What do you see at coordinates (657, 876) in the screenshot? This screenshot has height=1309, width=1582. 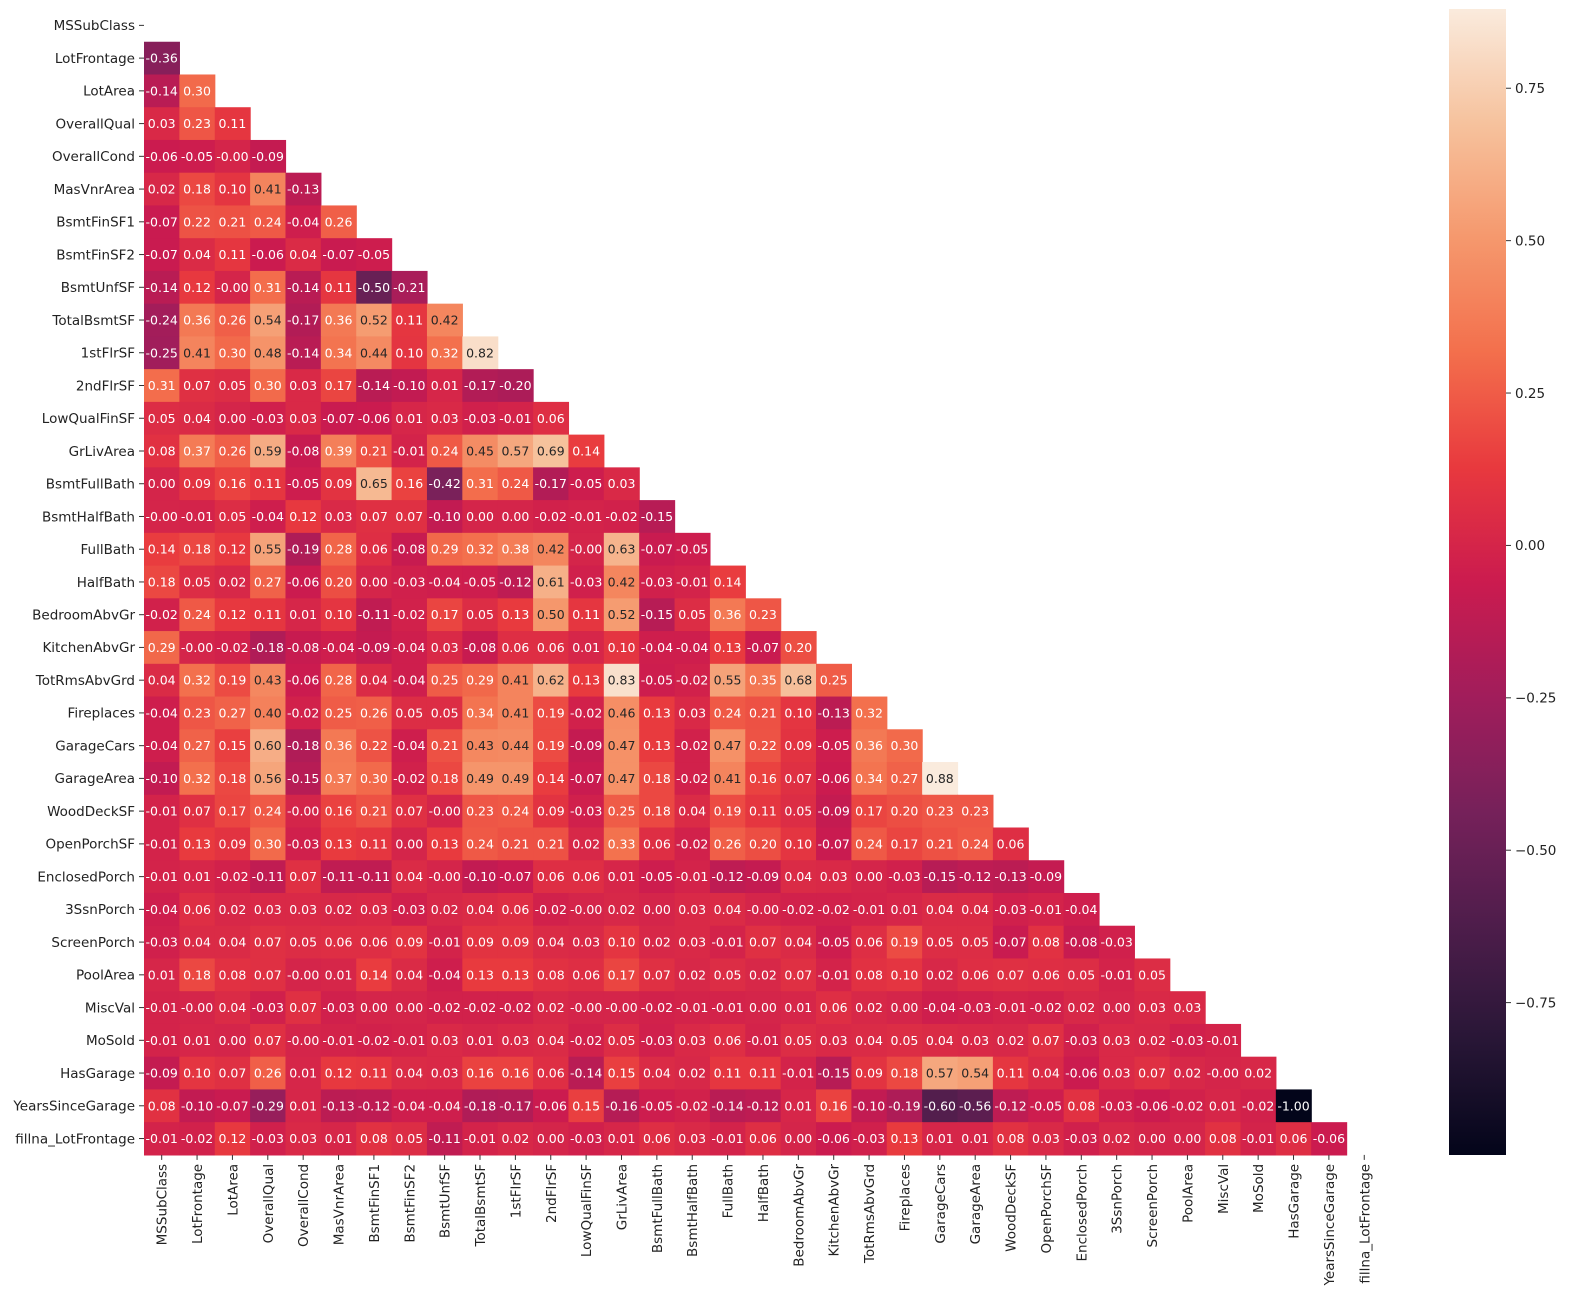 I see `cell-value-label: -0.05` at bounding box center [657, 876].